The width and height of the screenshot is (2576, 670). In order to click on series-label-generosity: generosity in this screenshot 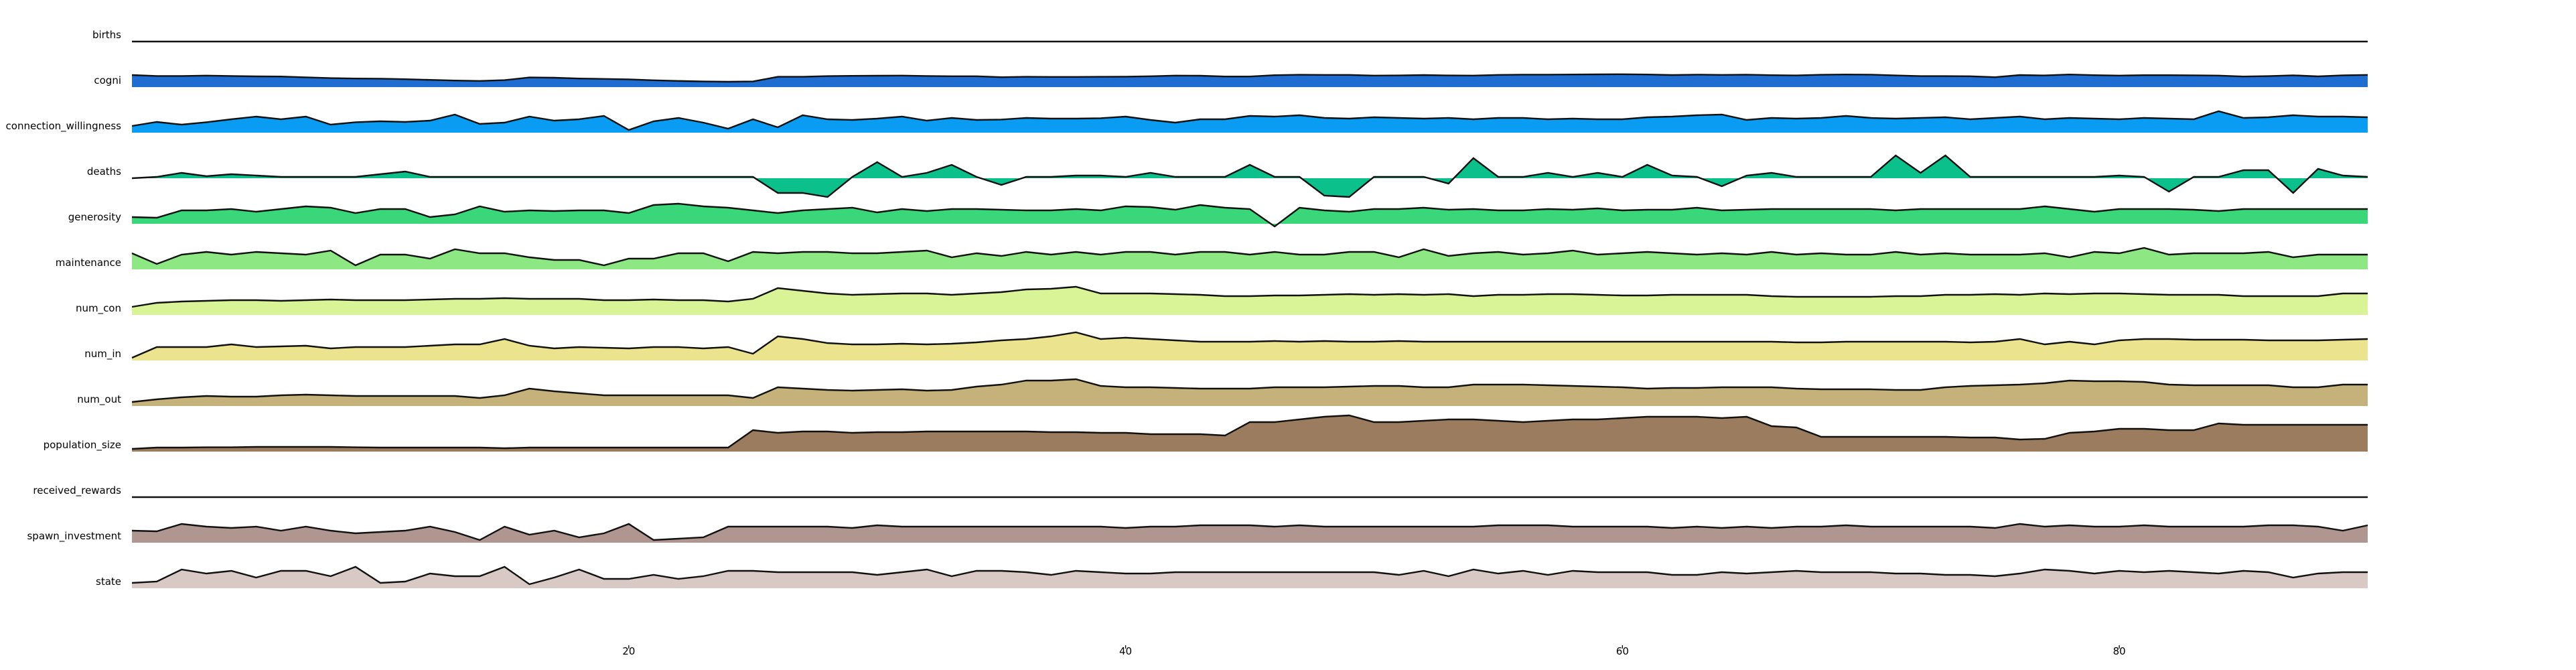, I will do `click(94, 217)`.